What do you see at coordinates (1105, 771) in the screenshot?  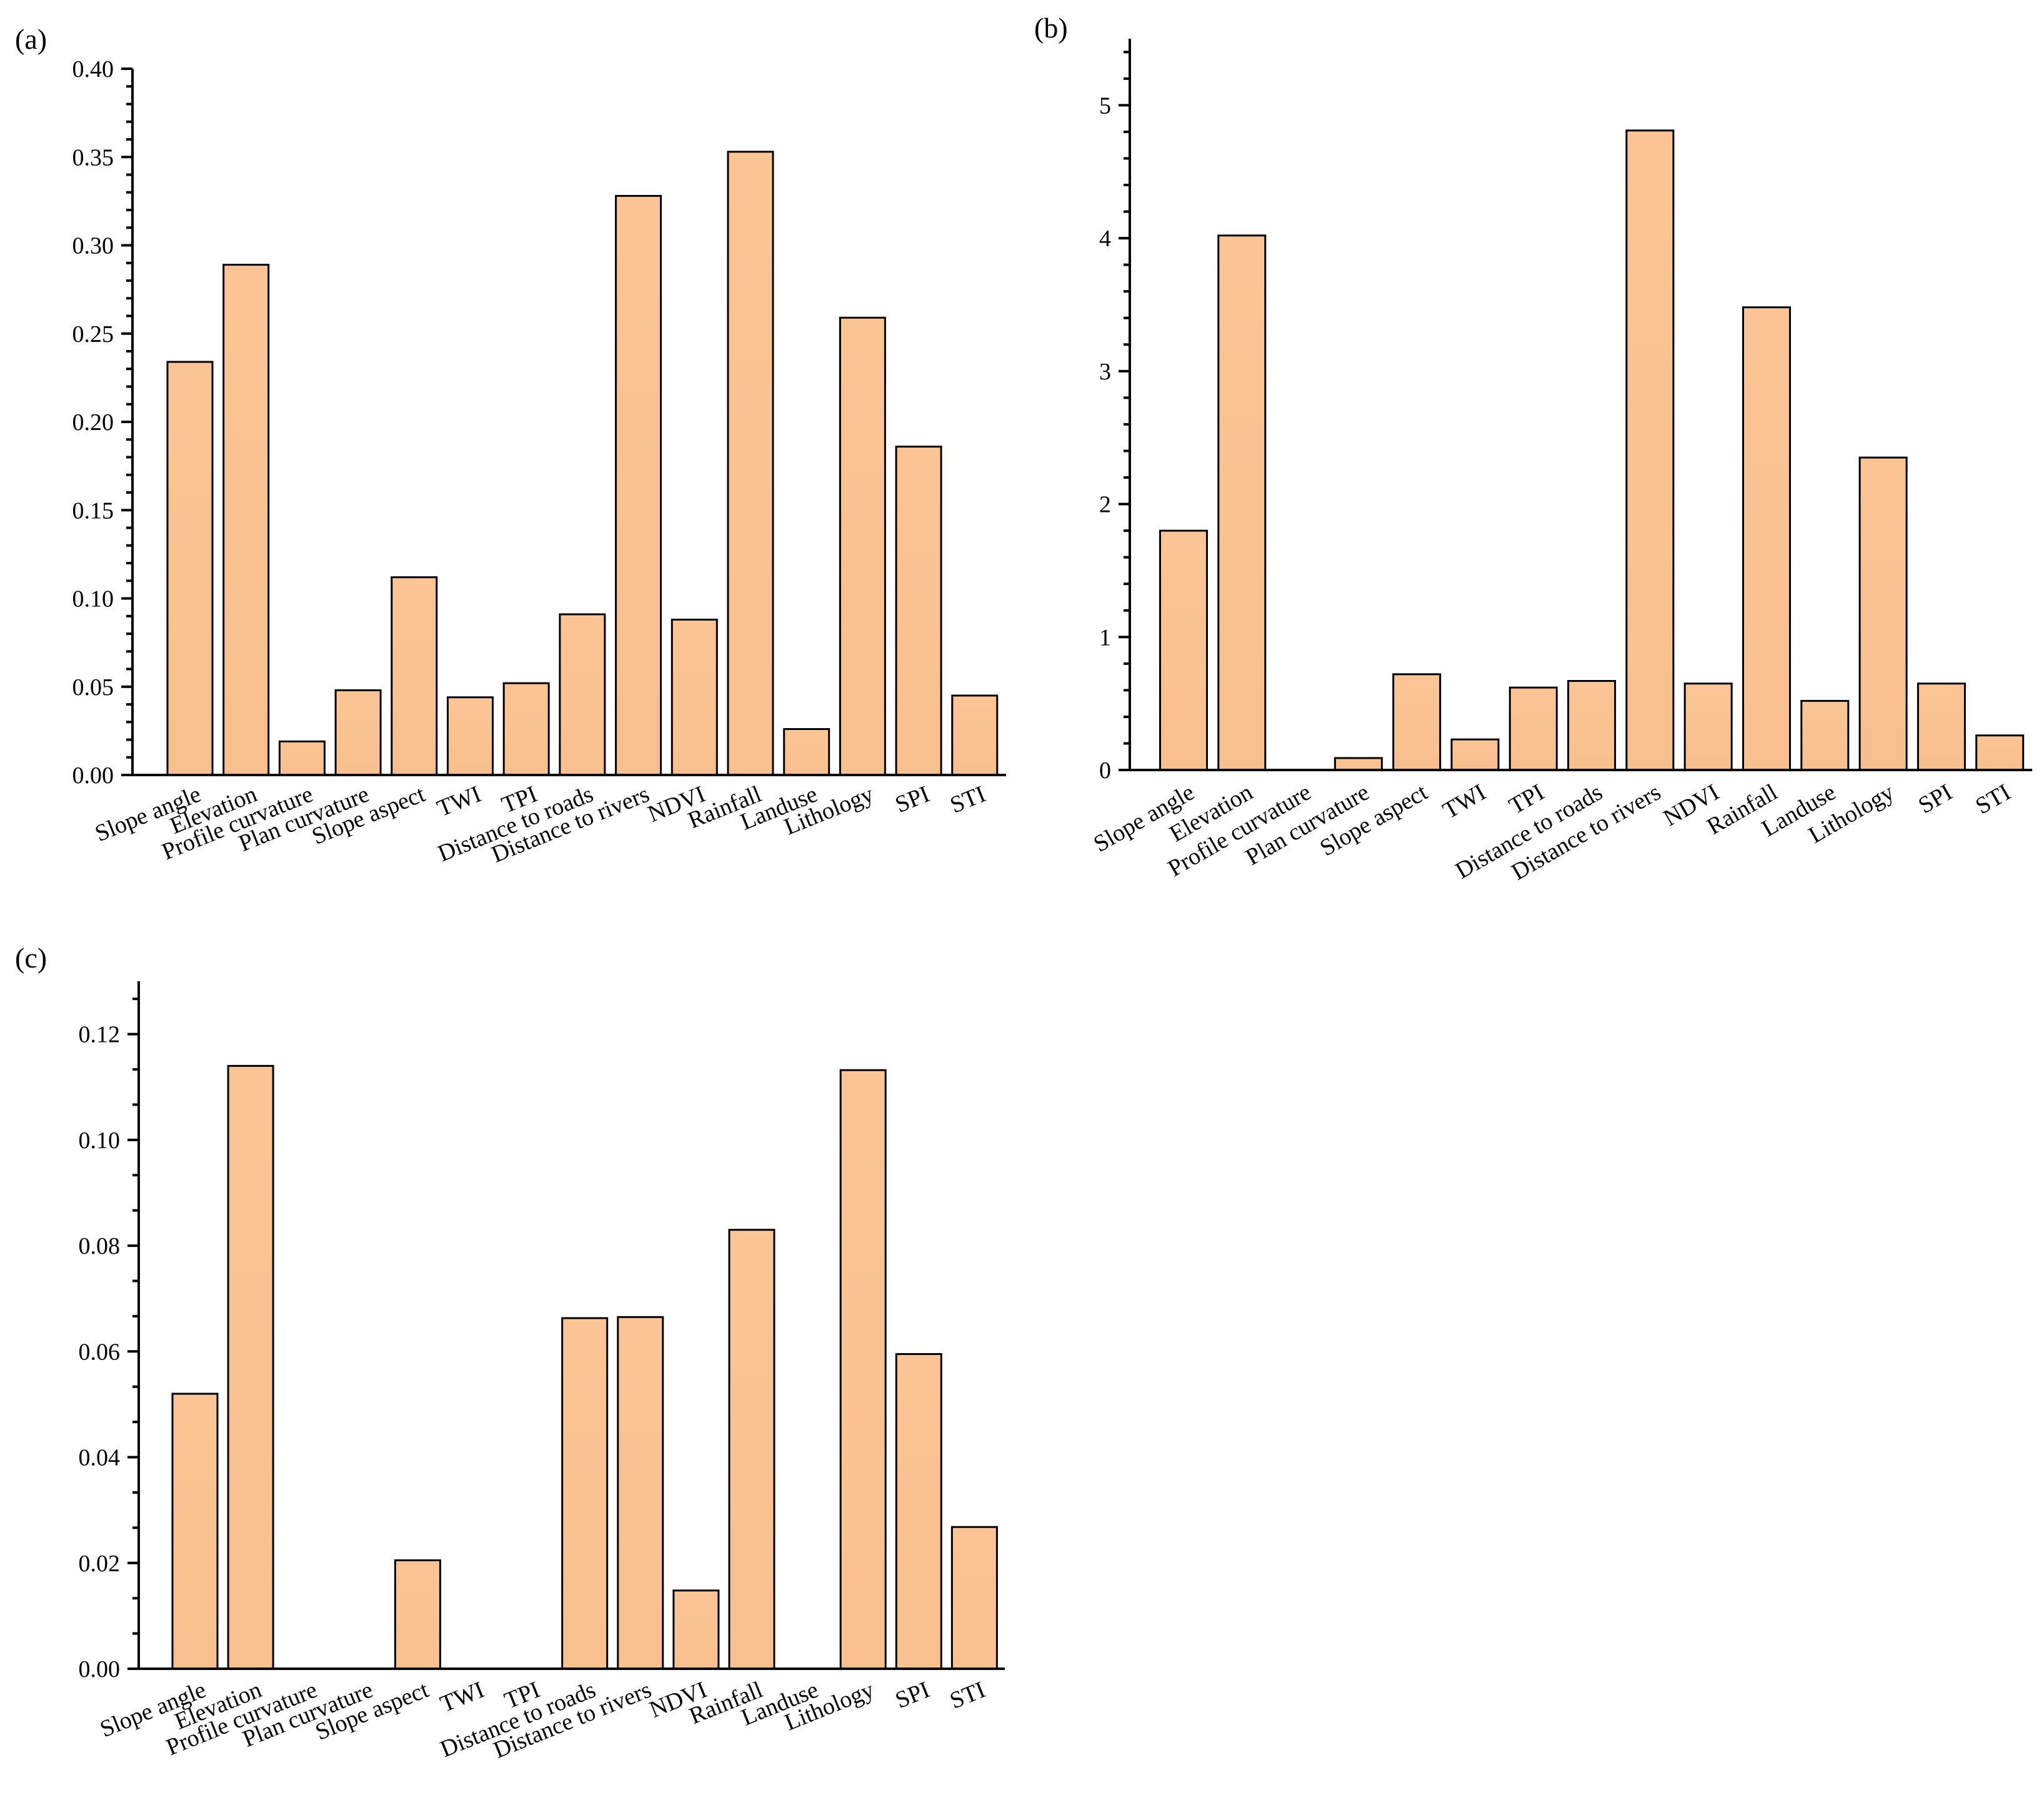 I see `y-tick-label: 0` at bounding box center [1105, 771].